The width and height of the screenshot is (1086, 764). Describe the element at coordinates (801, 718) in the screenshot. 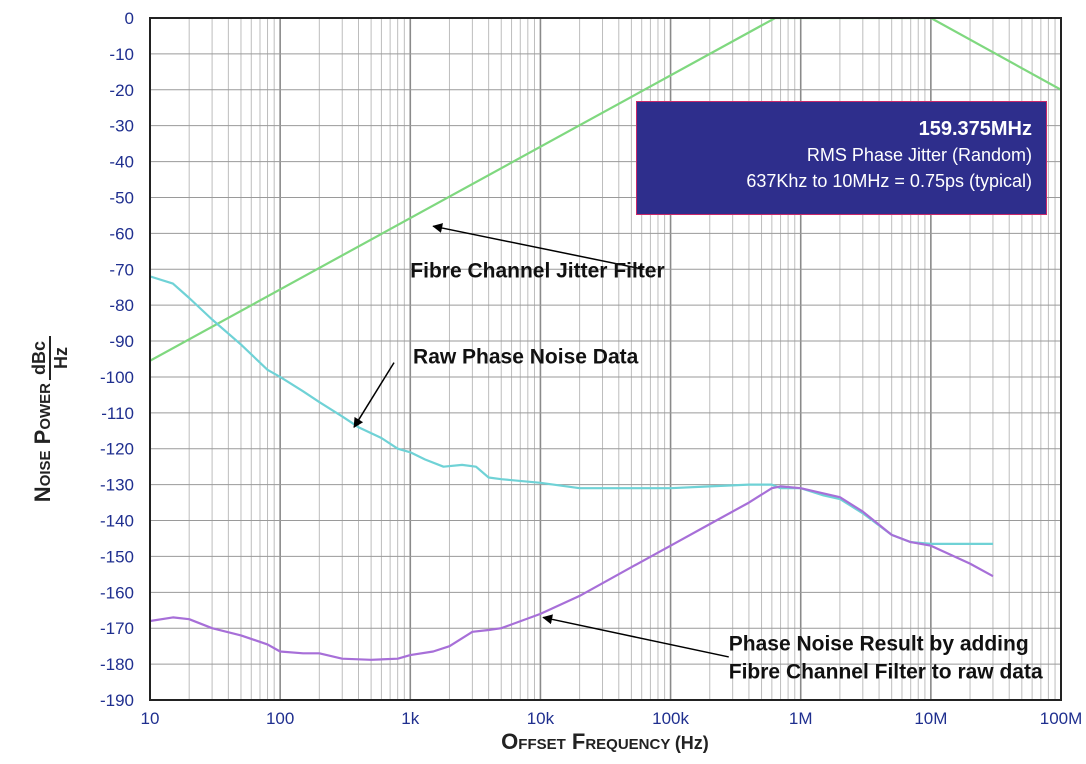

I see `x-tick-label: 1M` at that location.